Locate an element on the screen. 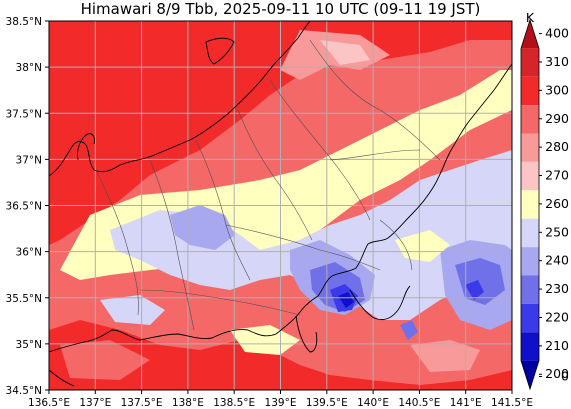 Image resolution: width=571 pixels, height=409 pixels. colorbar-label: 300 is located at coordinates (557, 89).